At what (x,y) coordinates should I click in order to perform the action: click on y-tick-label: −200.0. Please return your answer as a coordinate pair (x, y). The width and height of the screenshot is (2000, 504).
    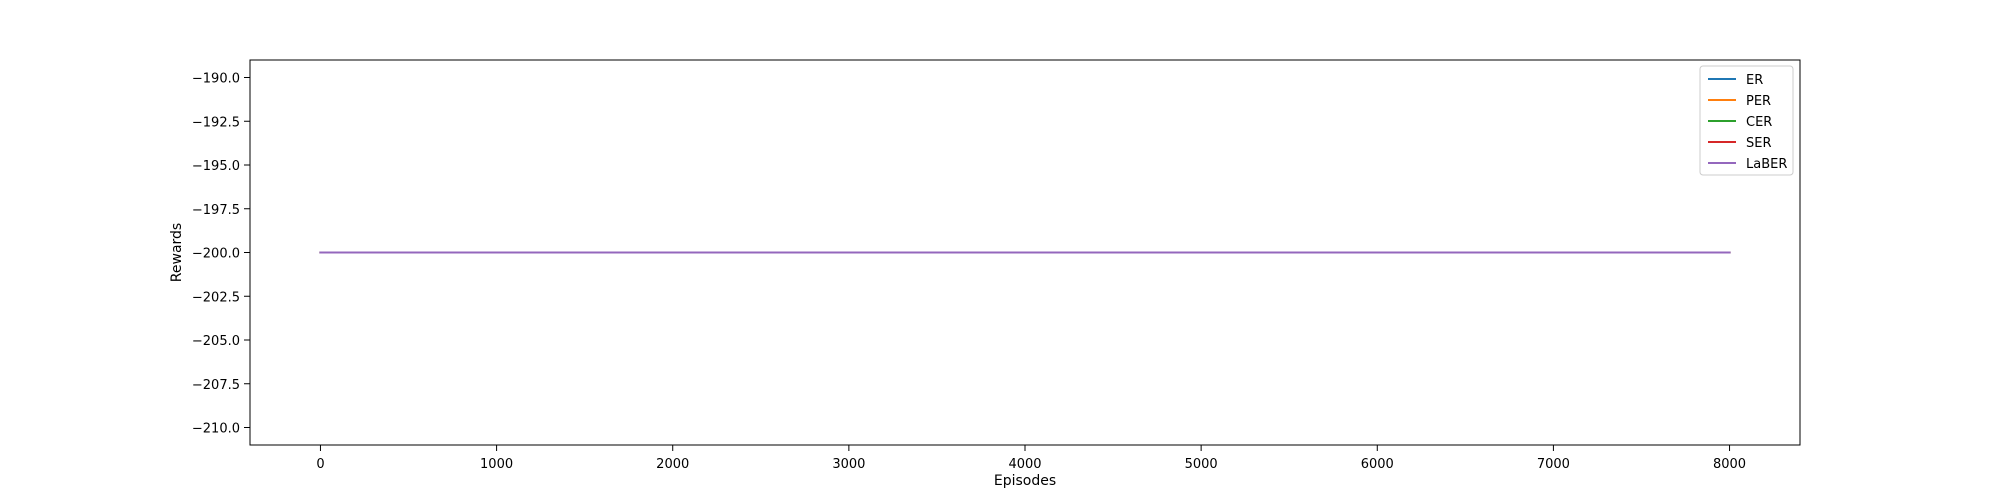
    Looking at the image, I should click on (216, 254).